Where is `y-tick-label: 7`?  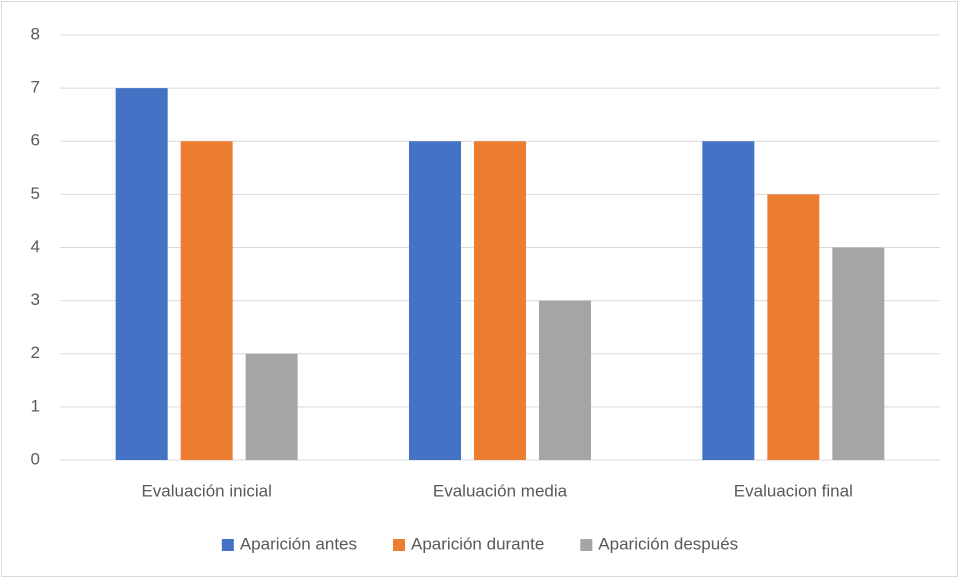
y-tick-label: 7 is located at coordinates (35, 87).